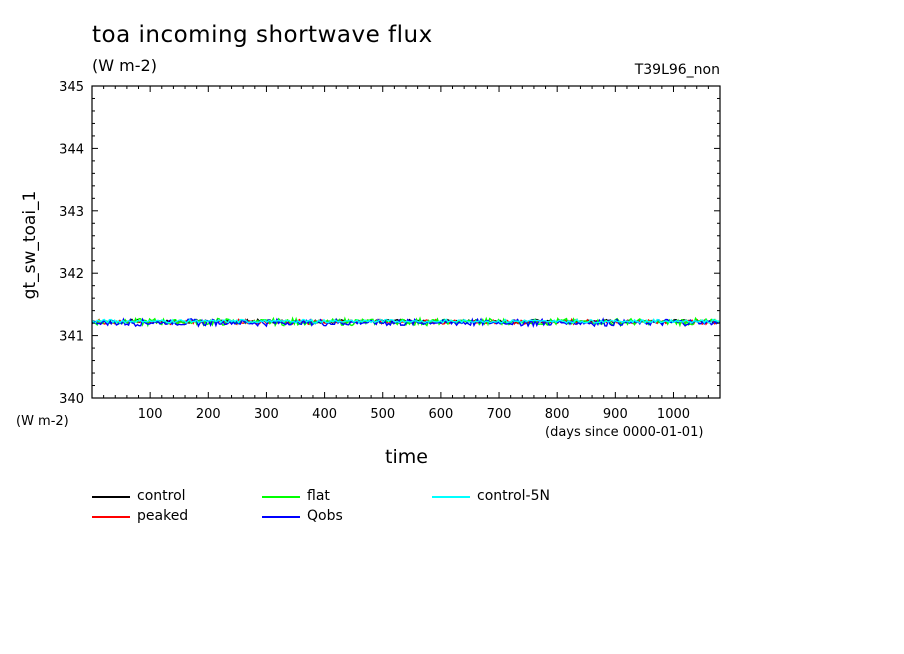 This screenshot has height=654, width=904. What do you see at coordinates (499, 414) in the screenshot?
I see `x-tick-label: 700` at bounding box center [499, 414].